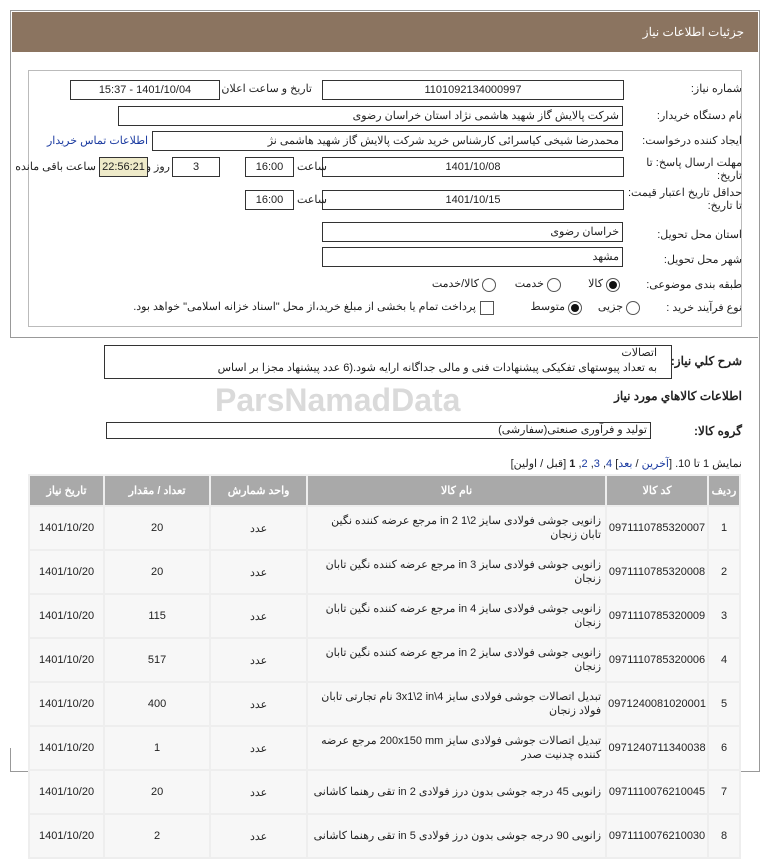  I want to click on page-title: جزئیات اطلاعات نیاز, so click(693, 32).